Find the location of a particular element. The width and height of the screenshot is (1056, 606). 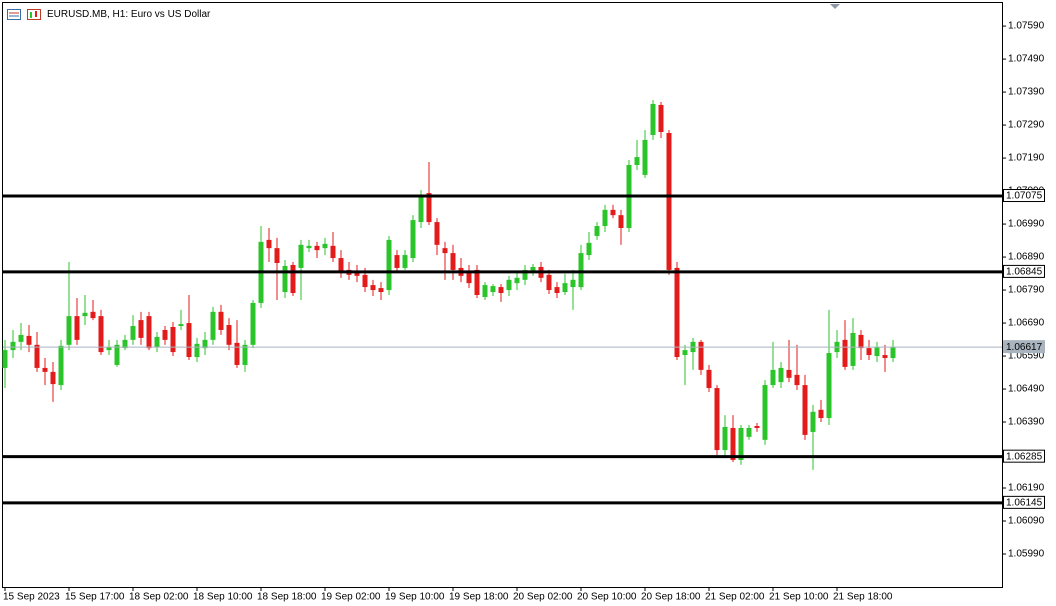

y-tick-label: 1.07290 is located at coordinates (1026, 125).